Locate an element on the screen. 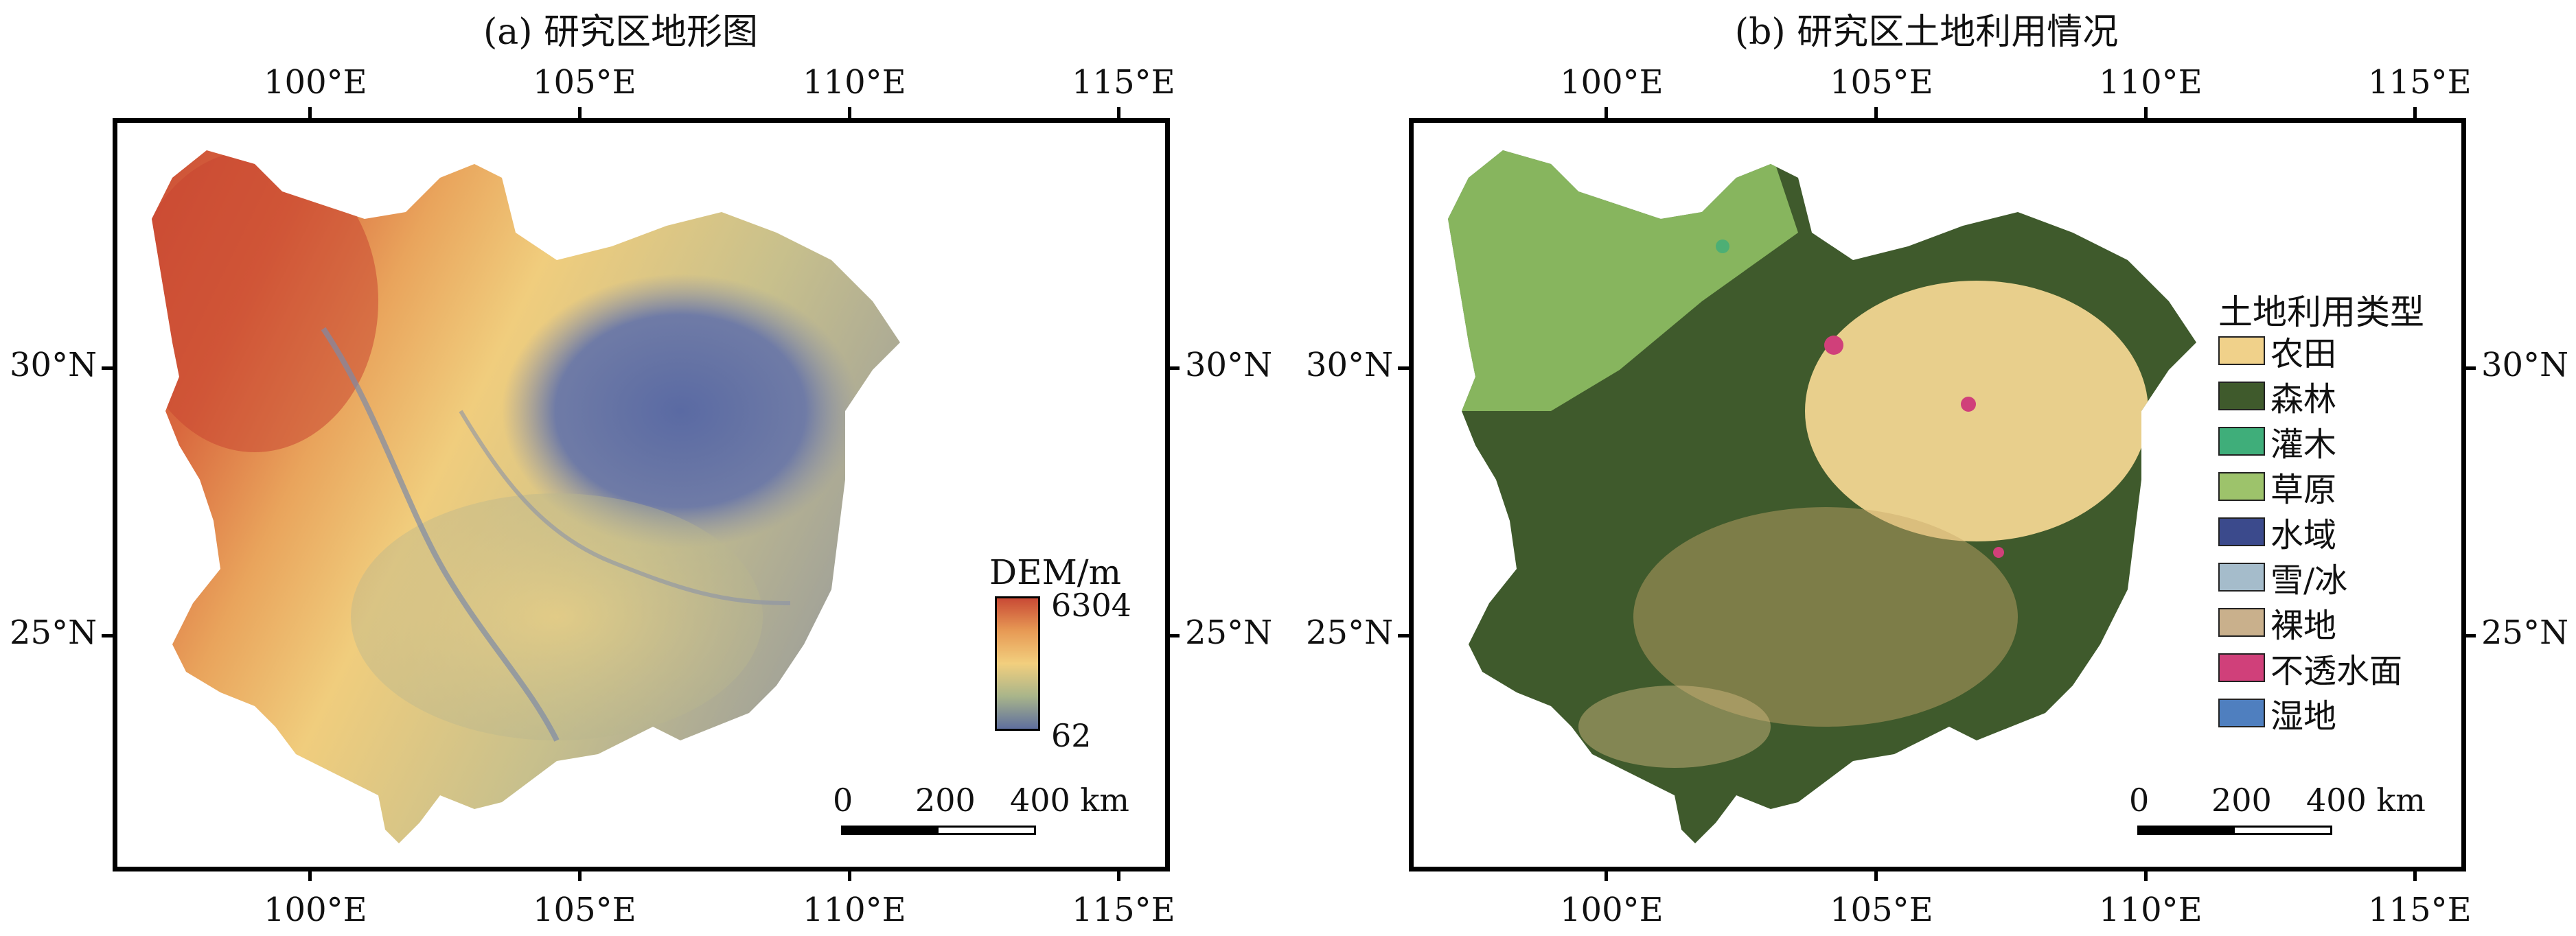 This screenshot has width=2576, height=936. legend-label: 湿地 is located at coordinates (2303, 716).